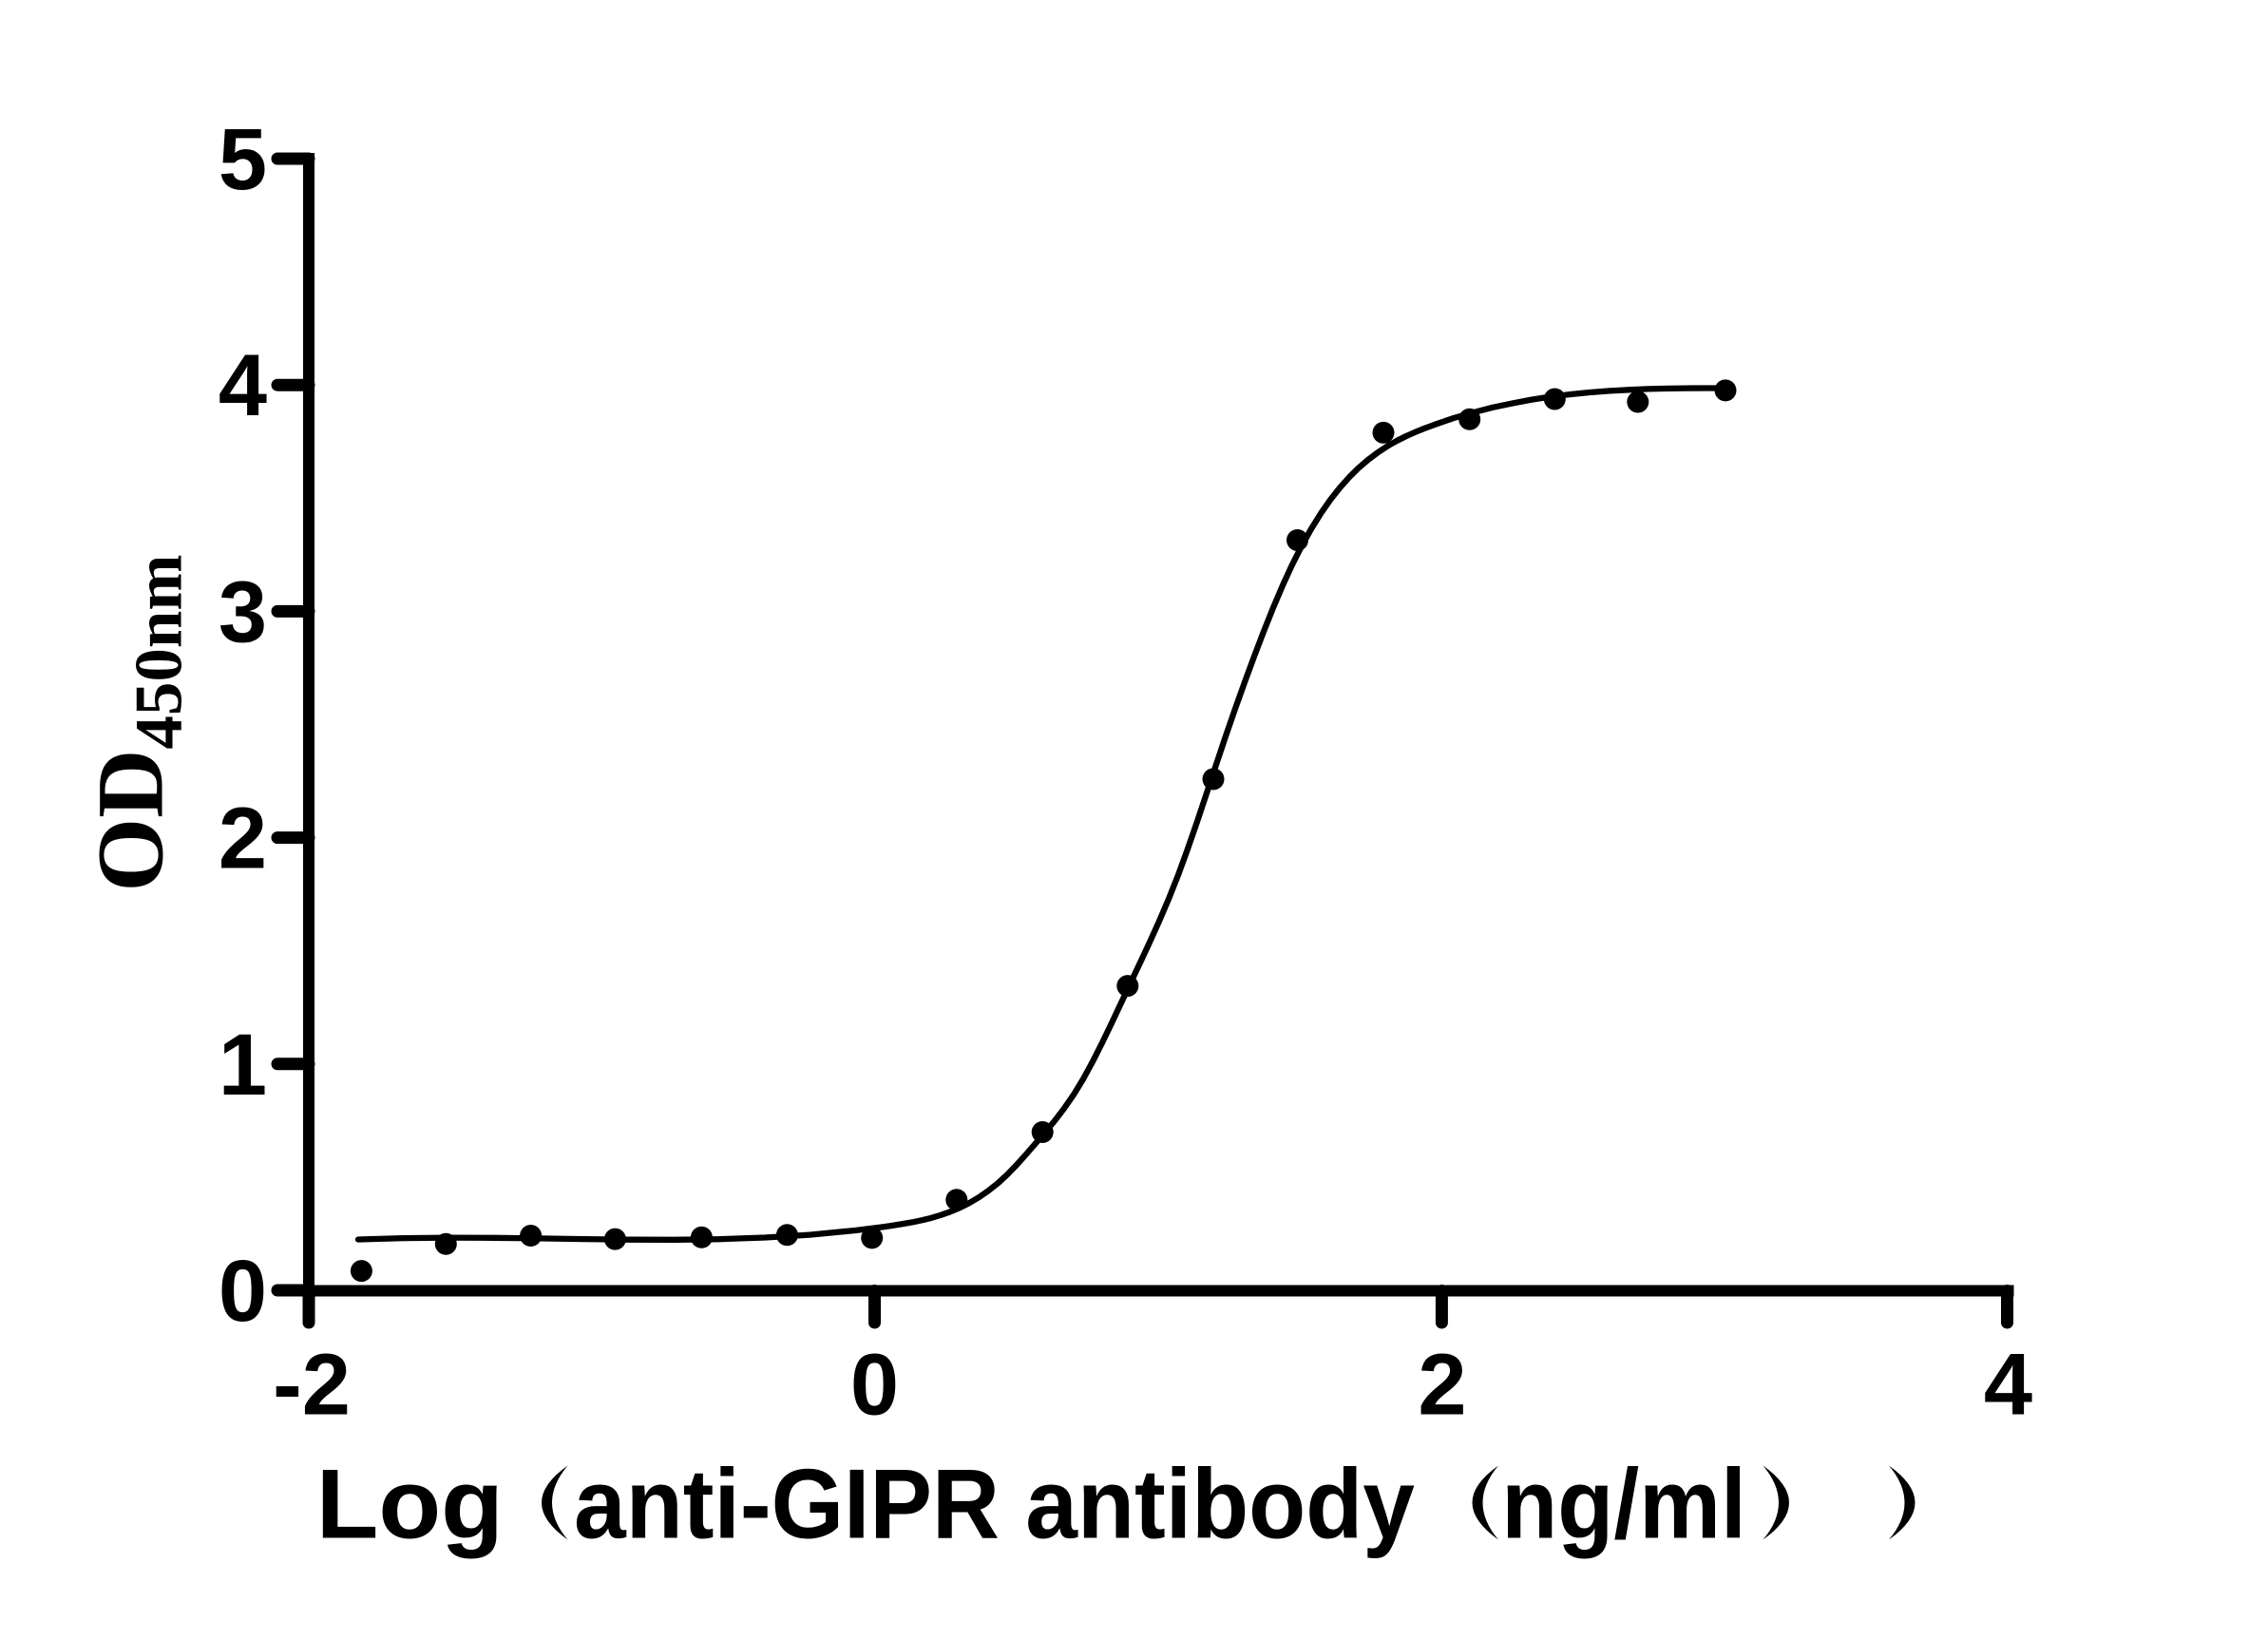  Describe the element at coordinates (243, 1065) in the screenshot. I see `svg-text: 1` at that location.